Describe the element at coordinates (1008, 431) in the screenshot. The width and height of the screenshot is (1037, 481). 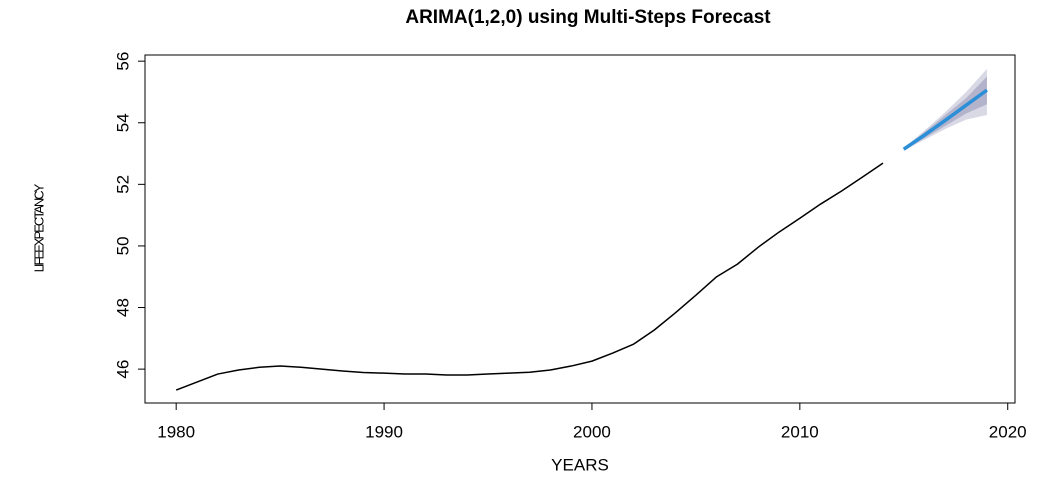
I see `x-tick-label: 2020` at that location.